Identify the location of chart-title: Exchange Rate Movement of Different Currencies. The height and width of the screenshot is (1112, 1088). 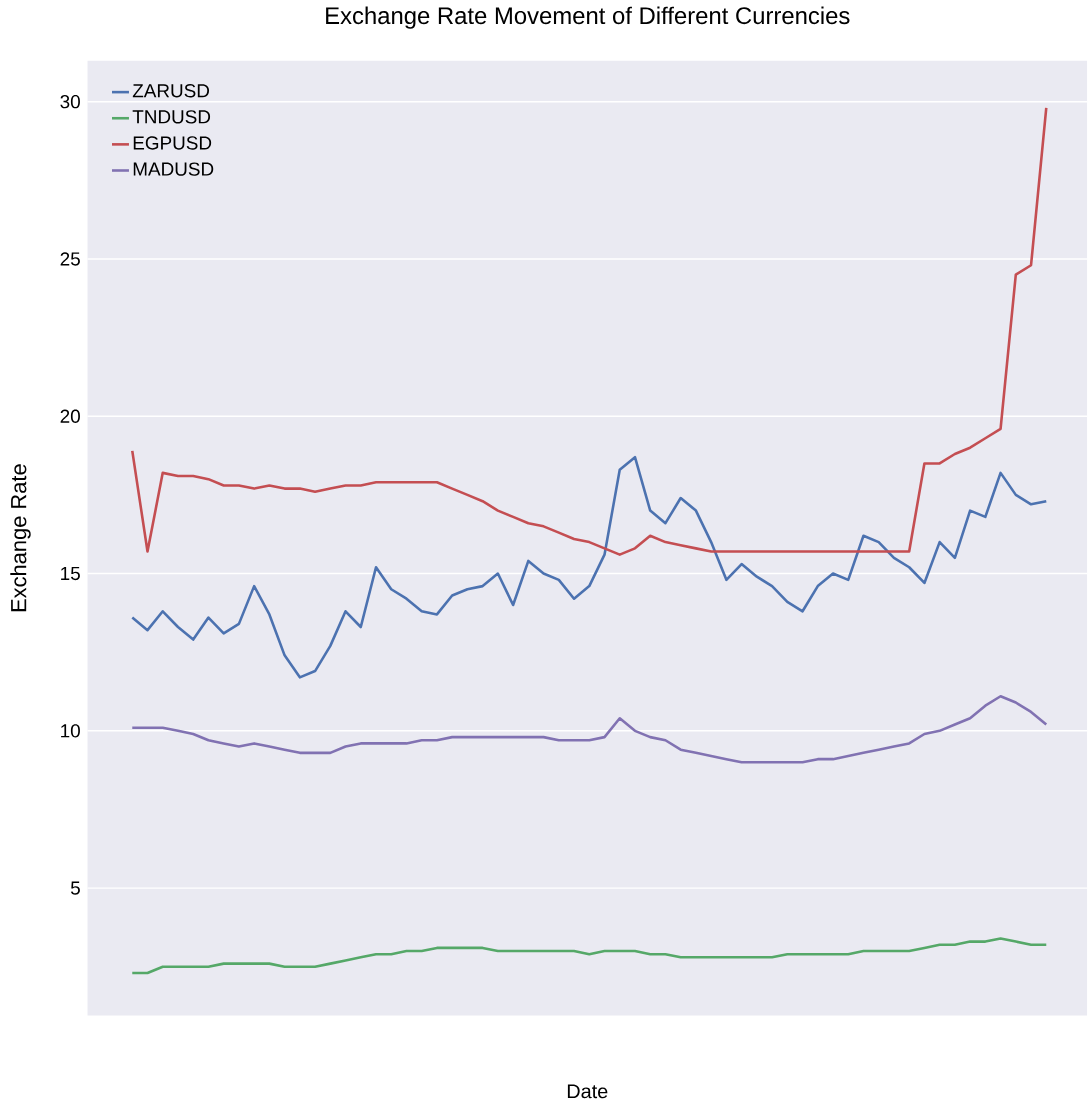
(588, 17).